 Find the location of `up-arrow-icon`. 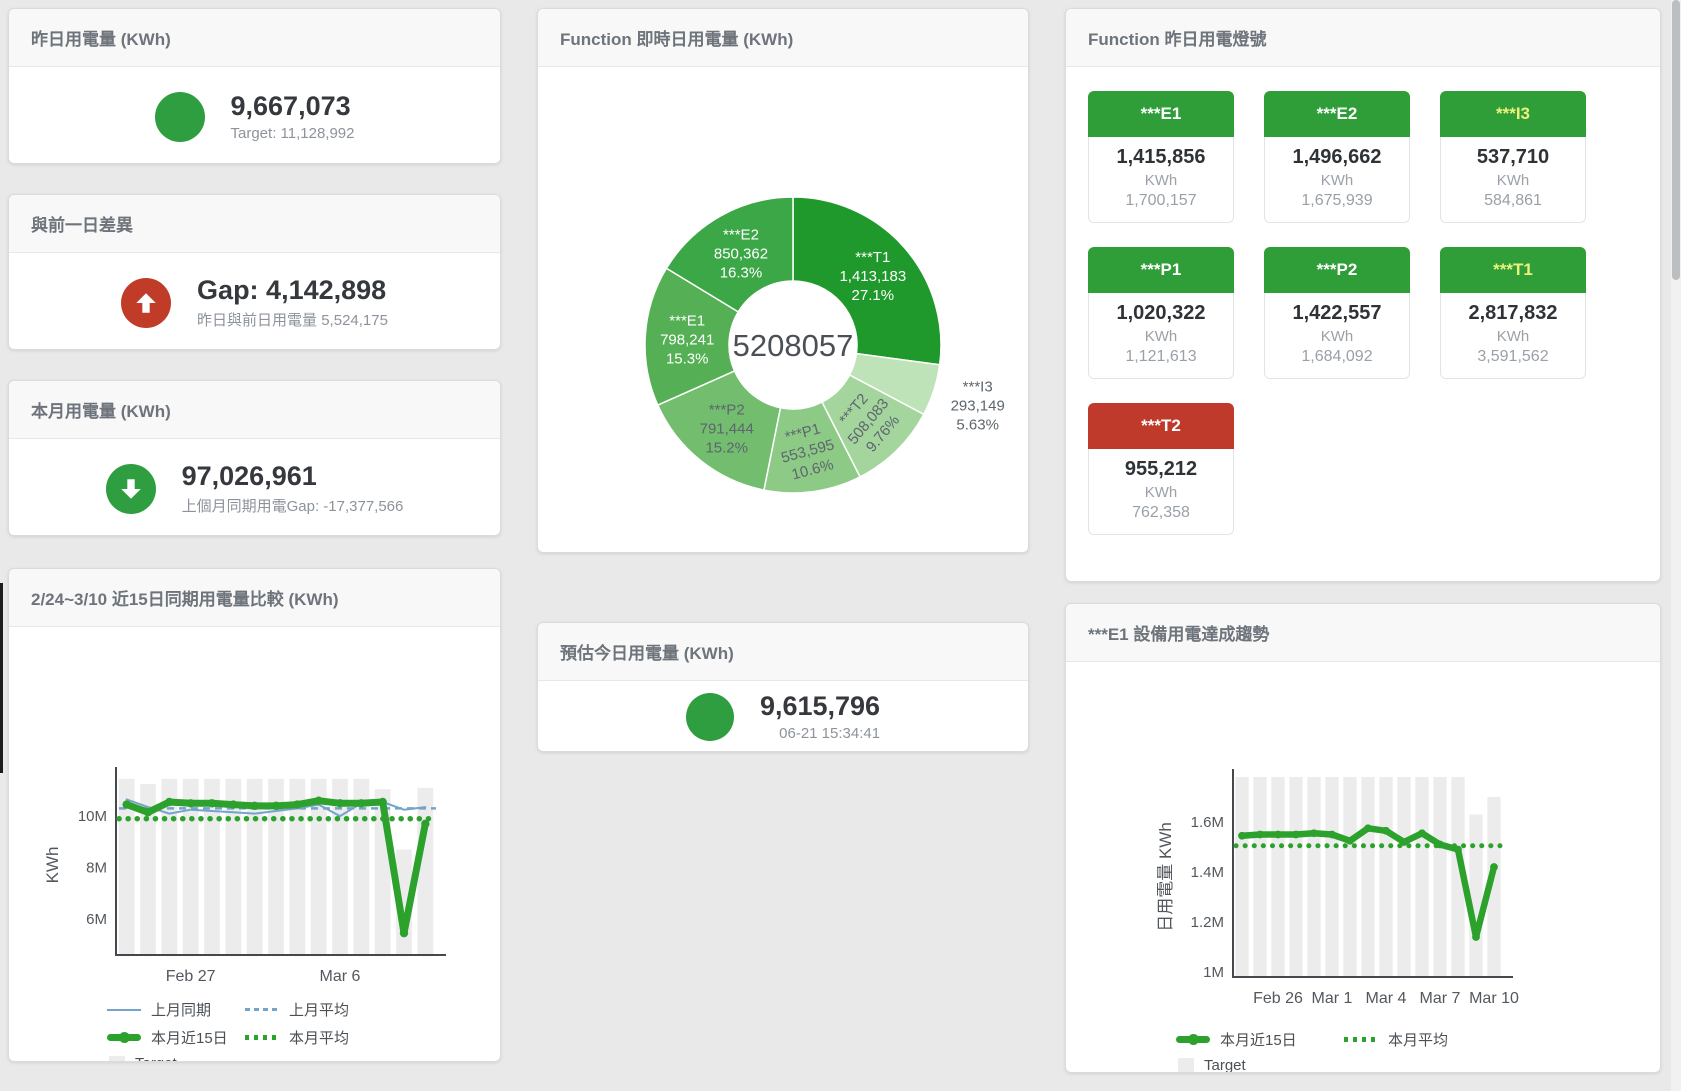

up-arrow-icon is located at coordinates (146, 302).